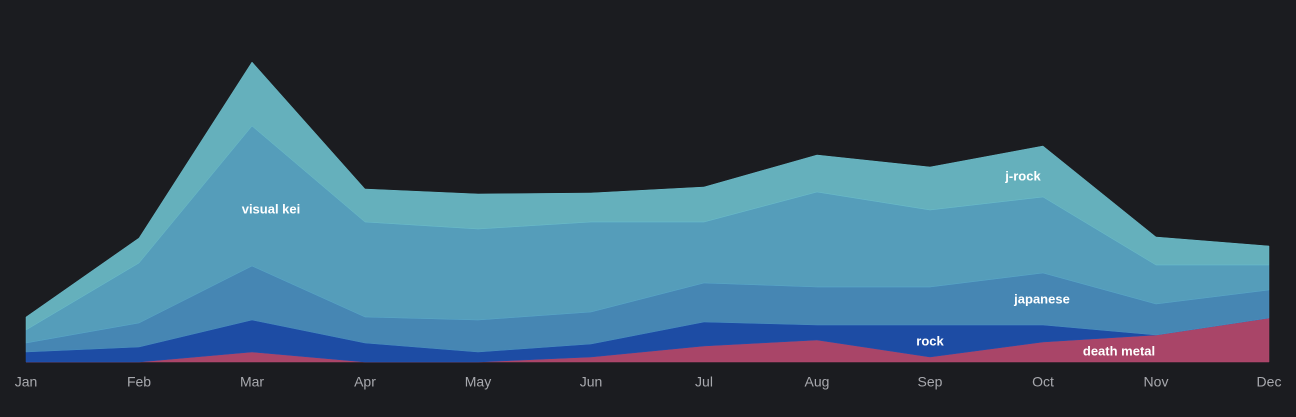  What do you see at coordinates (478, 382) in the screenshot?
I see `x-tick-label: May` at bounding box center [478, 382].